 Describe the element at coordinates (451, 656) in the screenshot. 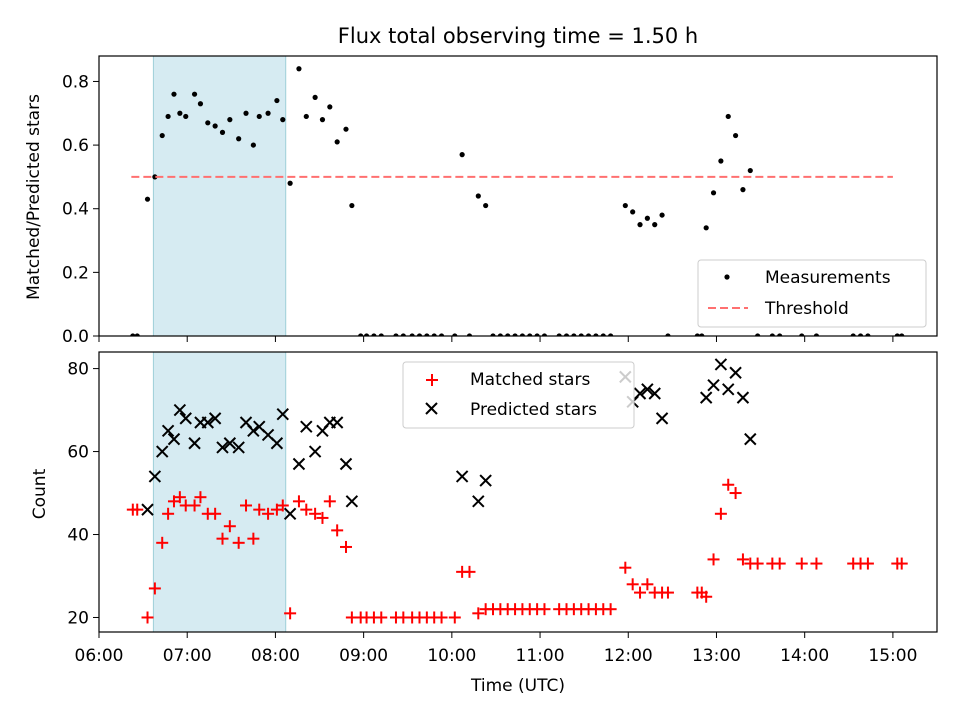

I see `x-tick-label-4: 10:00` at that location.